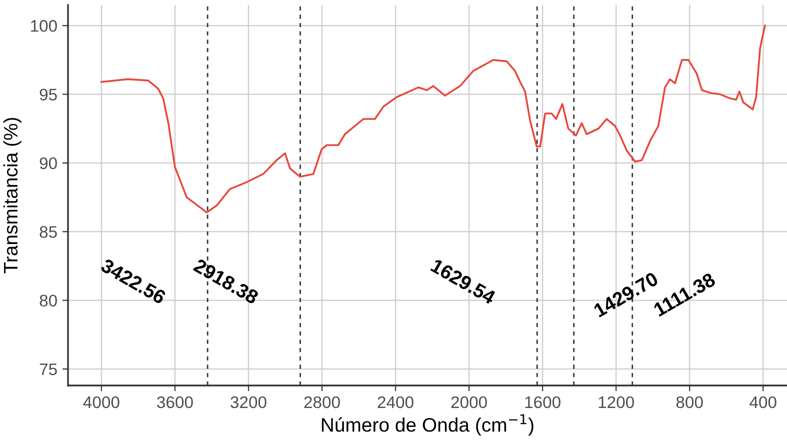 This screenshot has width=787, height=442. What do you see at coordinates (48, 232) in the screenshot?
I see `y-tick-label: 85` at bounding box center [48, 232].